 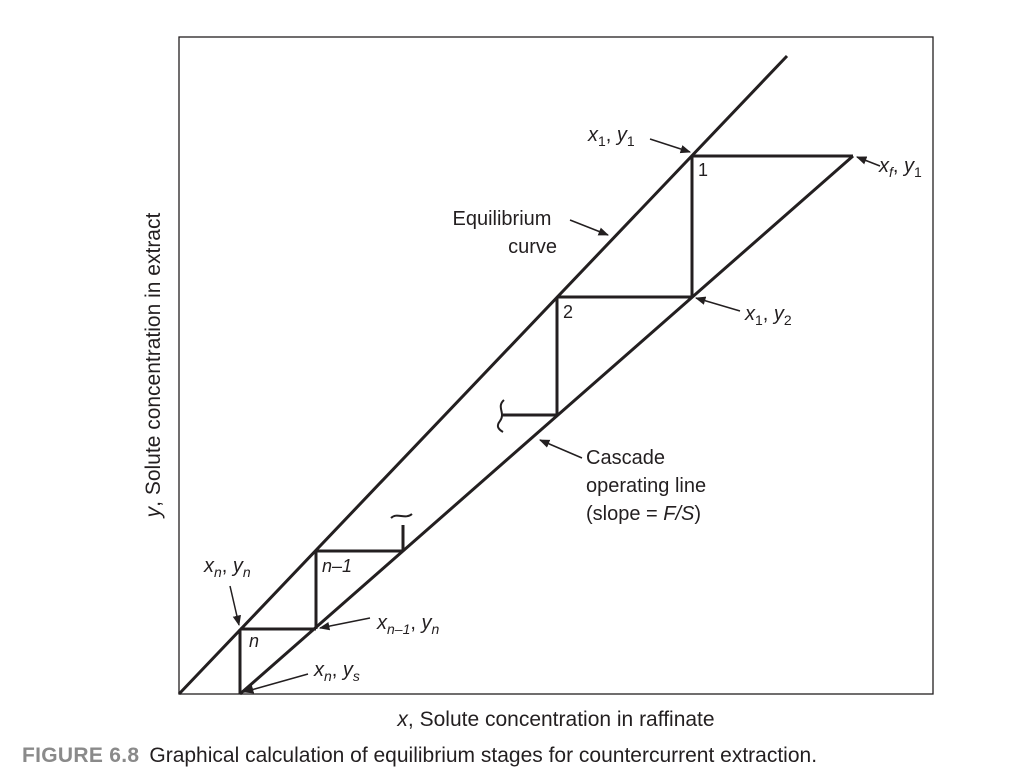 I want to click on point-label-xn-yn: xn, yn, so click(x=227, y=567).